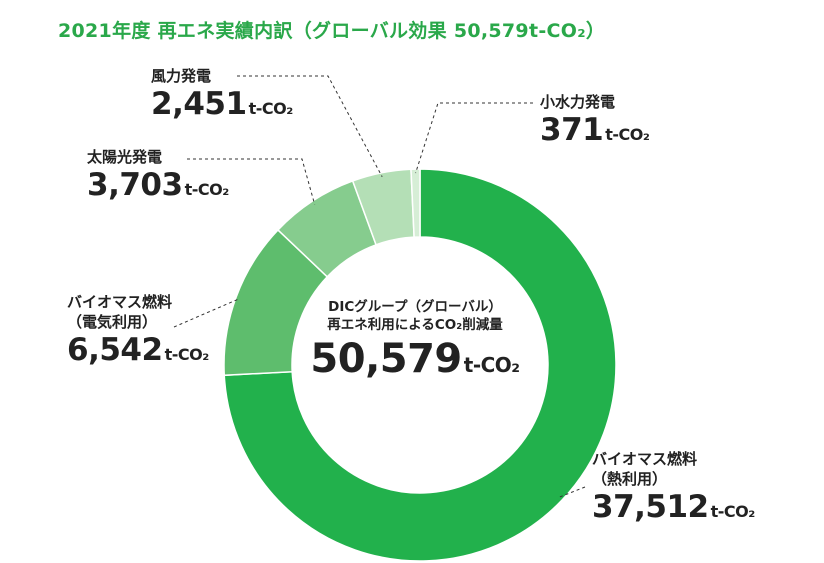 The width and height of the screenshot is (824, 563). I want to click on label-solar-name: 太陽光発電, so click(125, 157).